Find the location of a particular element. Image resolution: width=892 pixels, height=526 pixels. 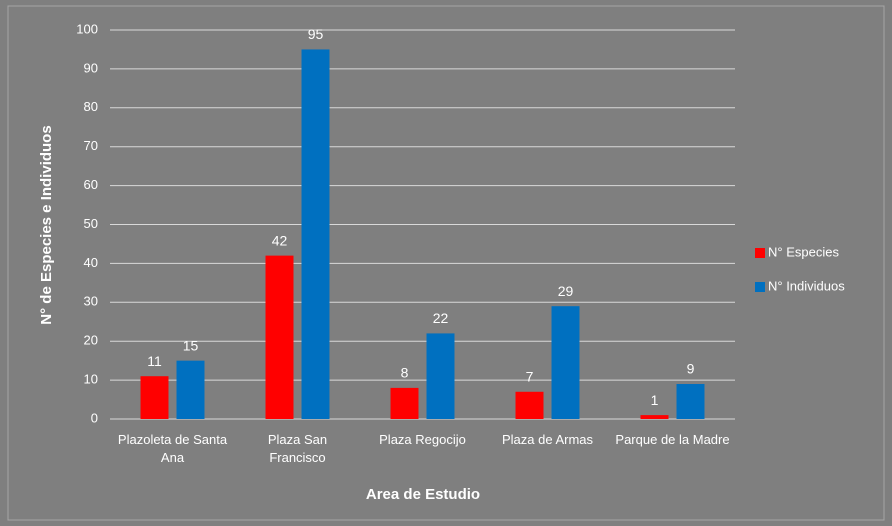

y-tick-label: 40 is located at coordinates (91, 262).